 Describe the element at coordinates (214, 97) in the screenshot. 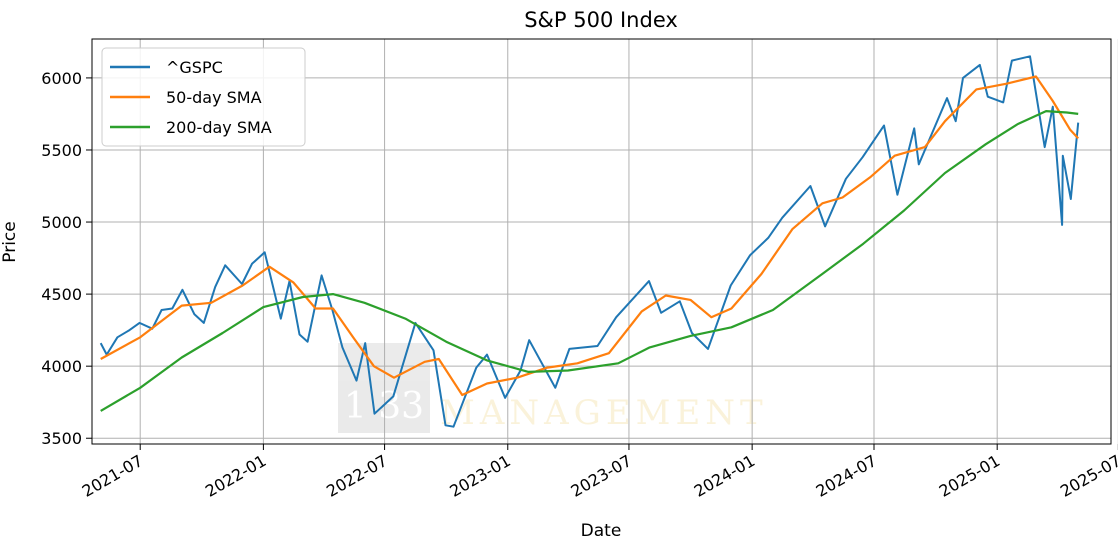

I see `legend-label: 50-day SMA` at that location.